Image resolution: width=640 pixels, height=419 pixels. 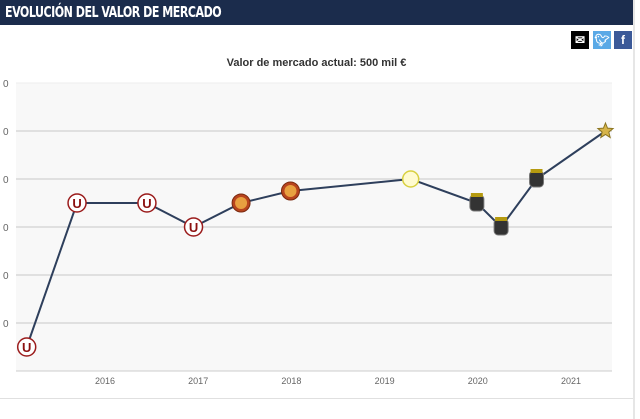 What do you see at coordinates (105, 381) in the screenshot?
I see `x-tick-label: 2016` at bounding box center [105, 381].